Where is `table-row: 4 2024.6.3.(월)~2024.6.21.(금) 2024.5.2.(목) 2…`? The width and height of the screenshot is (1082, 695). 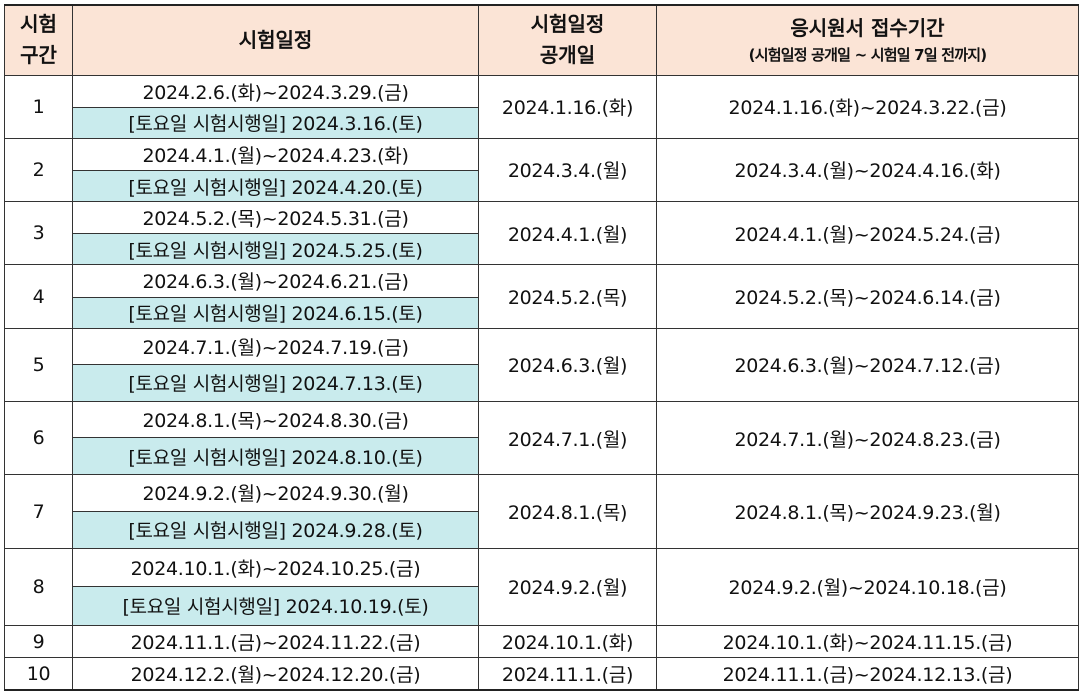 table-row: 4 2024.6.3.(월)~2024.6.21.(금) 2024.5.2.(목) 2… is located at coordinates (541, 296).